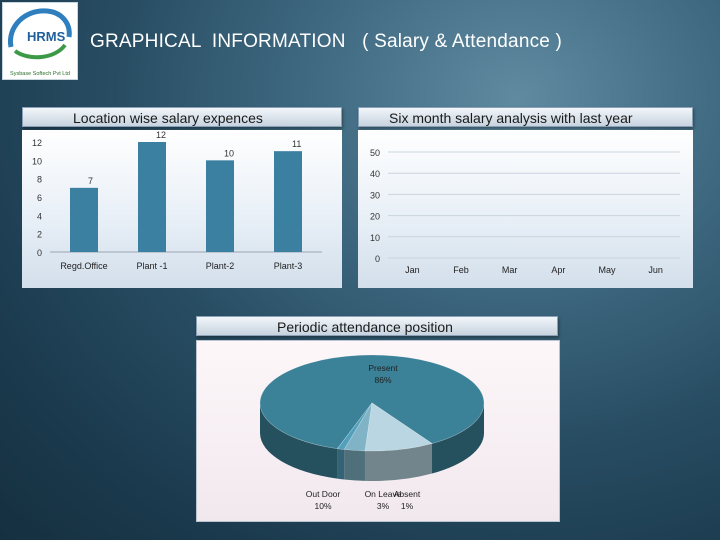  What do you see at coordinates (365, 327) in the screenshot?
I see `pie-chart-title-text: Periodic attendance position` at bounding box center [365, 327].